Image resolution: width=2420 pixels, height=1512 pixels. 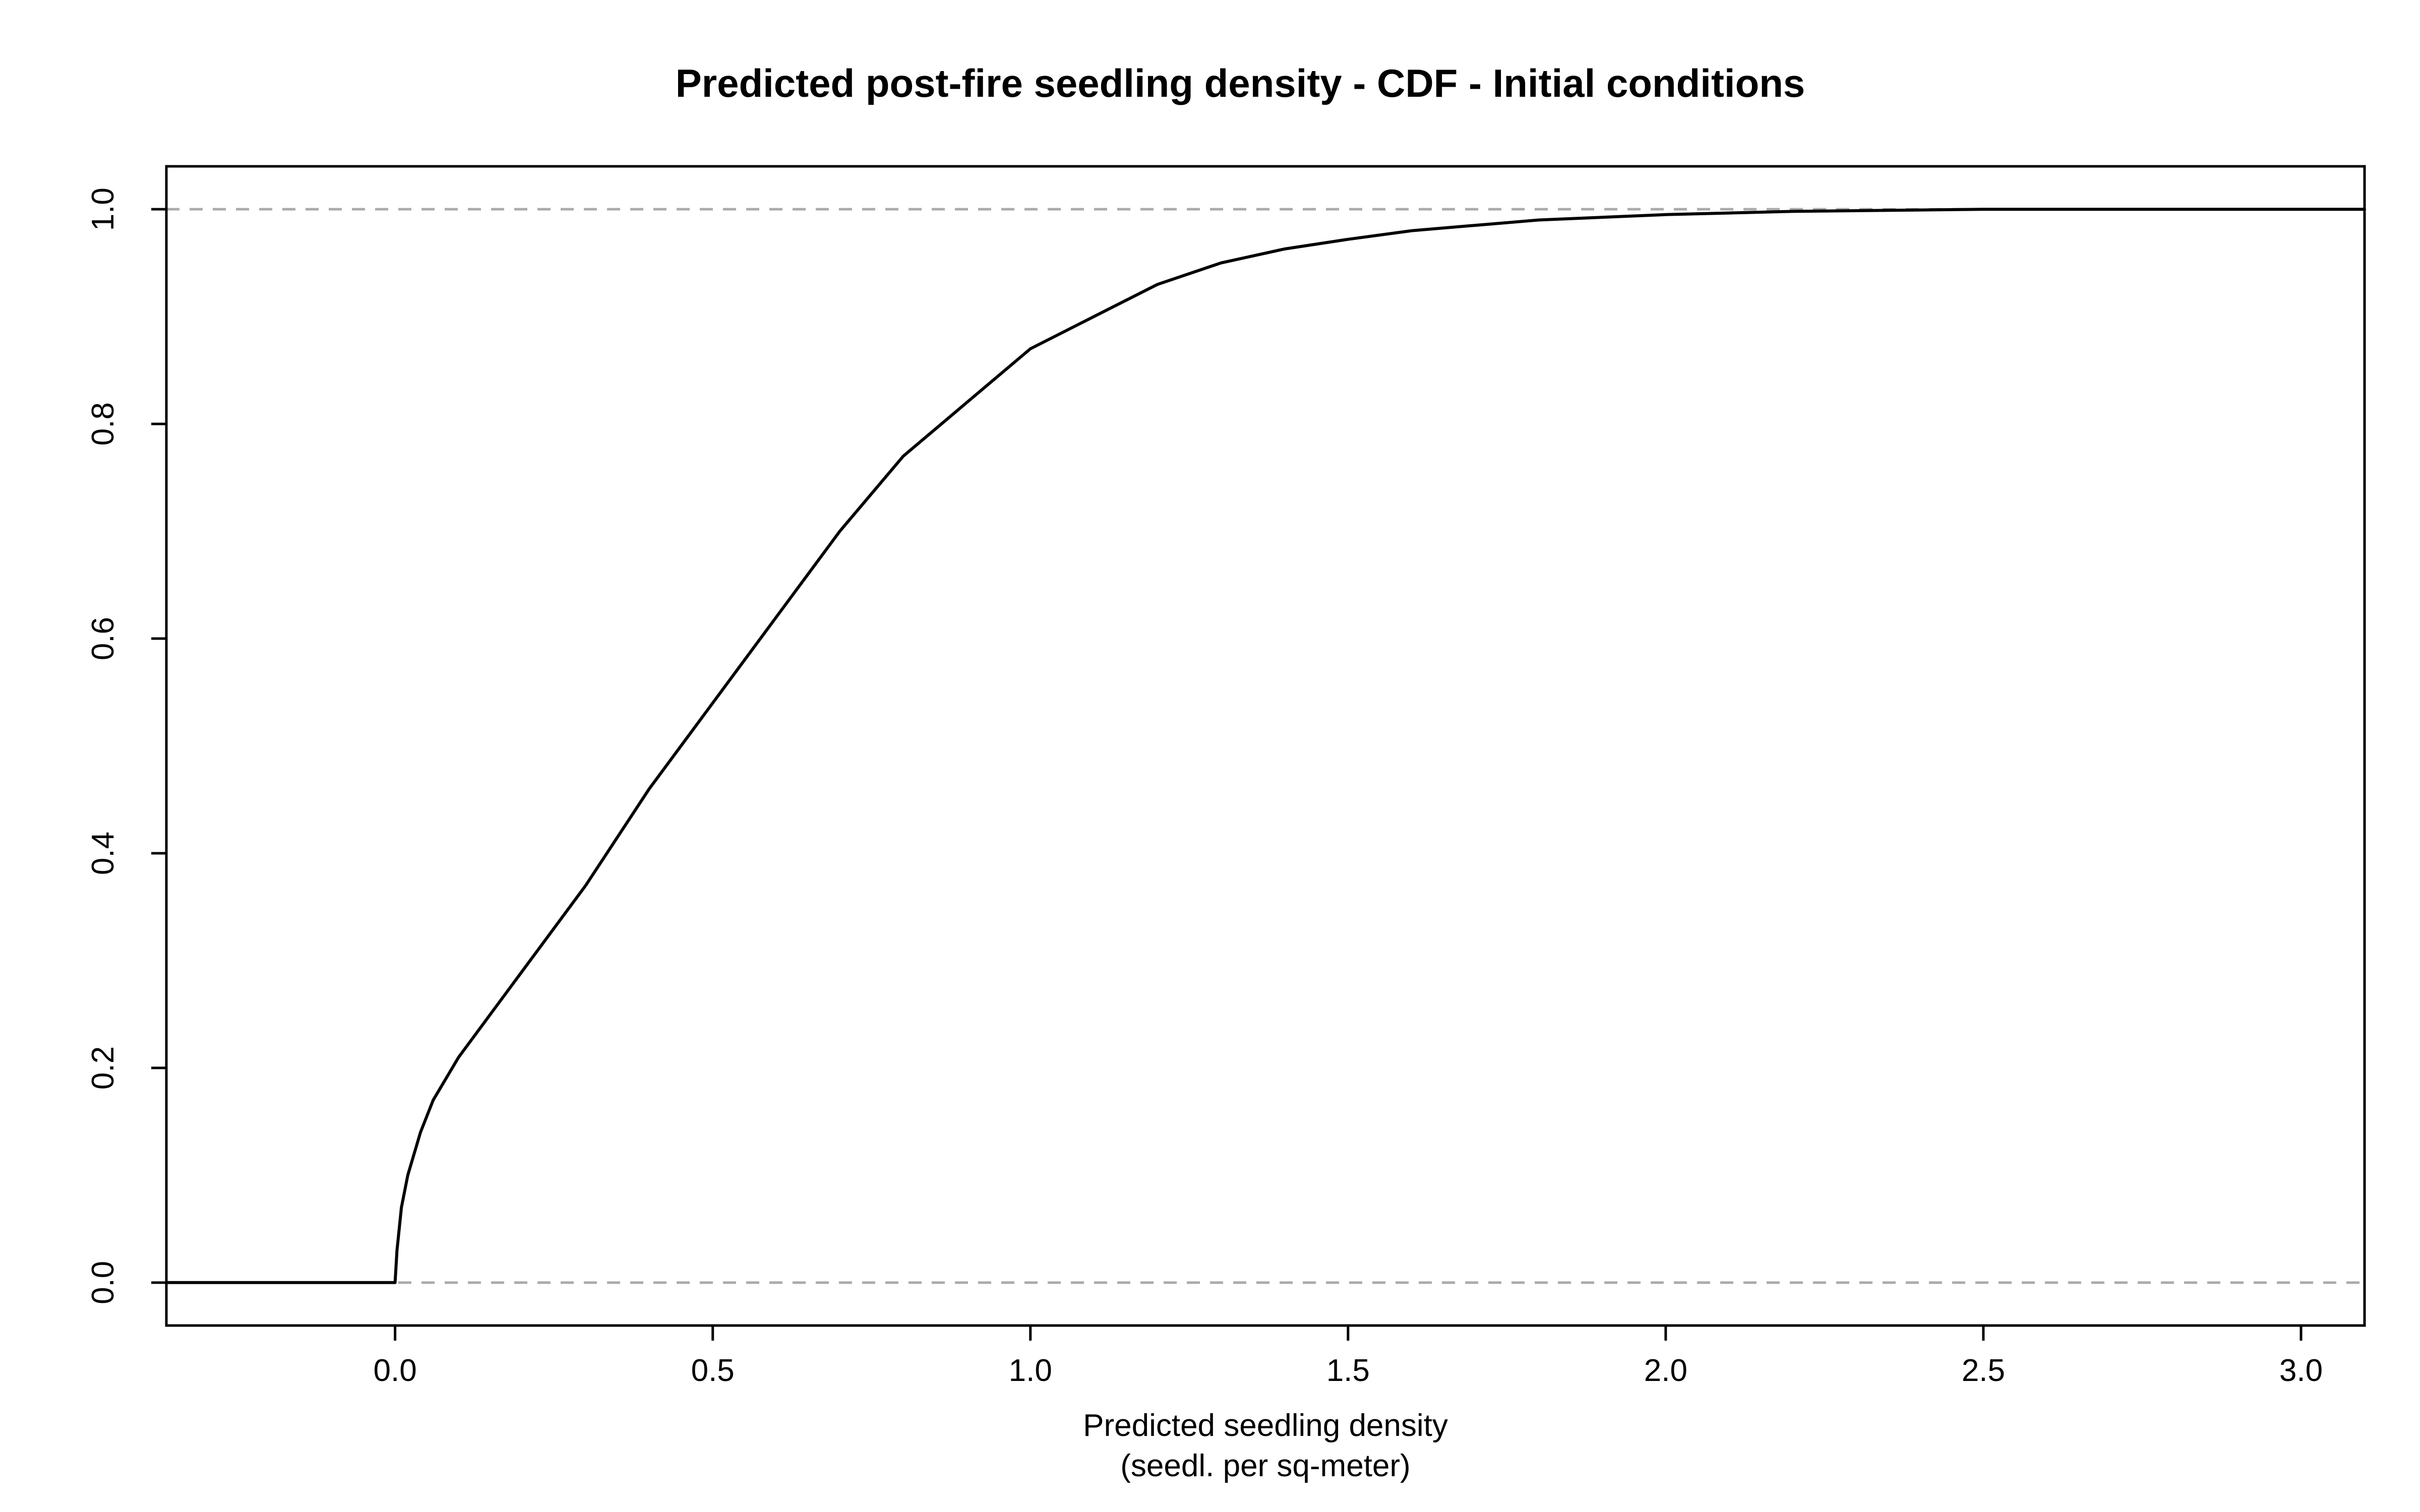 What do you see at coordinates (1265, 1425) in the screenshot?
I see `x-axis-label: Predicted seedling density` at bounding box center [1265, 1425].